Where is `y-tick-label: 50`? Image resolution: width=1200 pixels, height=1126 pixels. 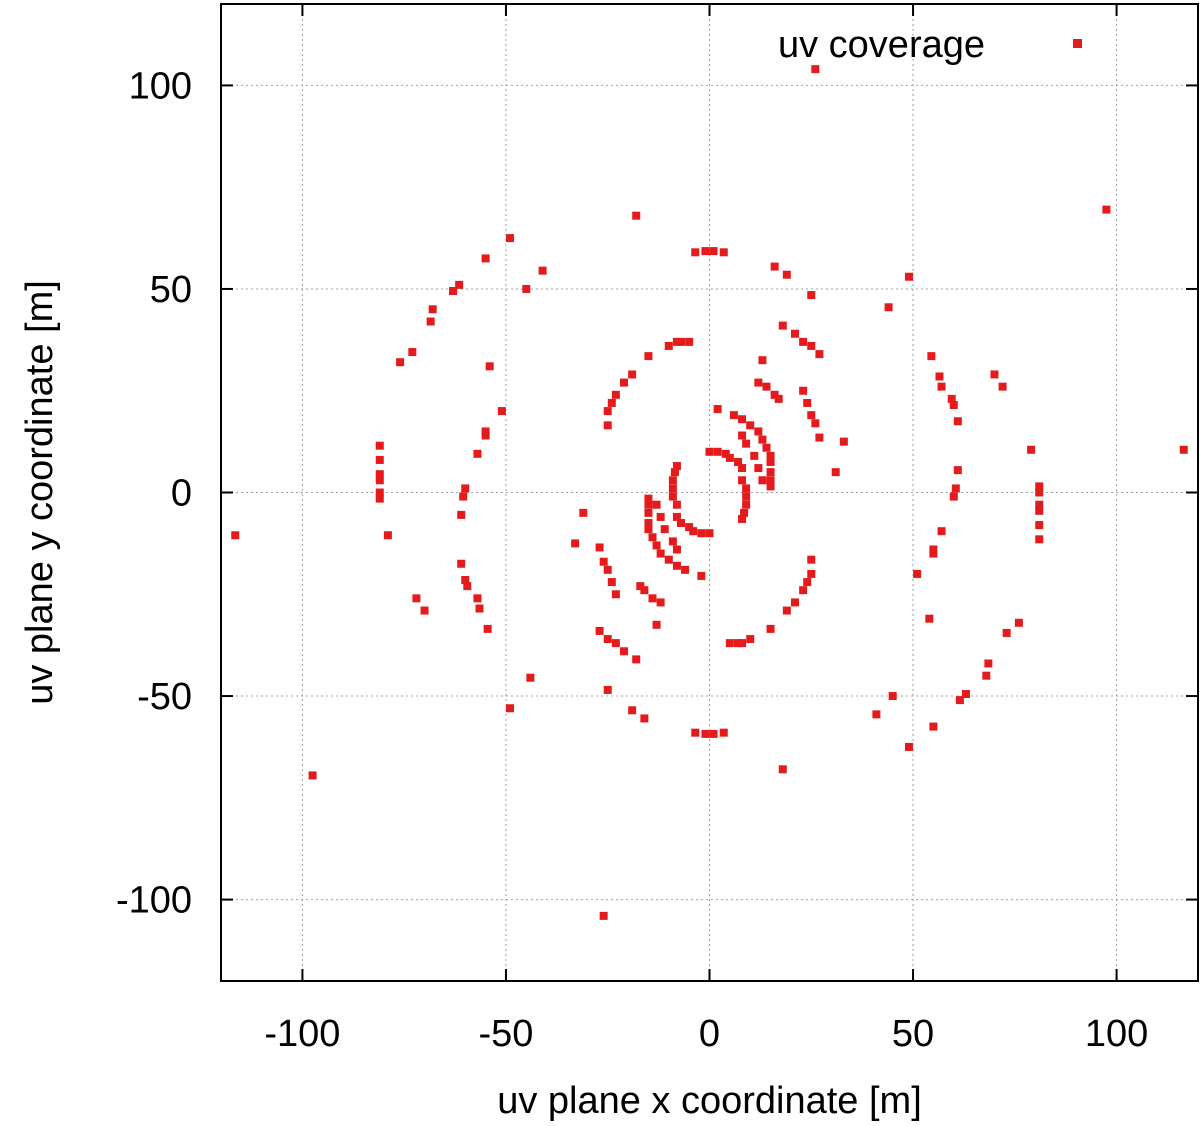
y-tick-label: 50 is located at coordinates (171, 290).